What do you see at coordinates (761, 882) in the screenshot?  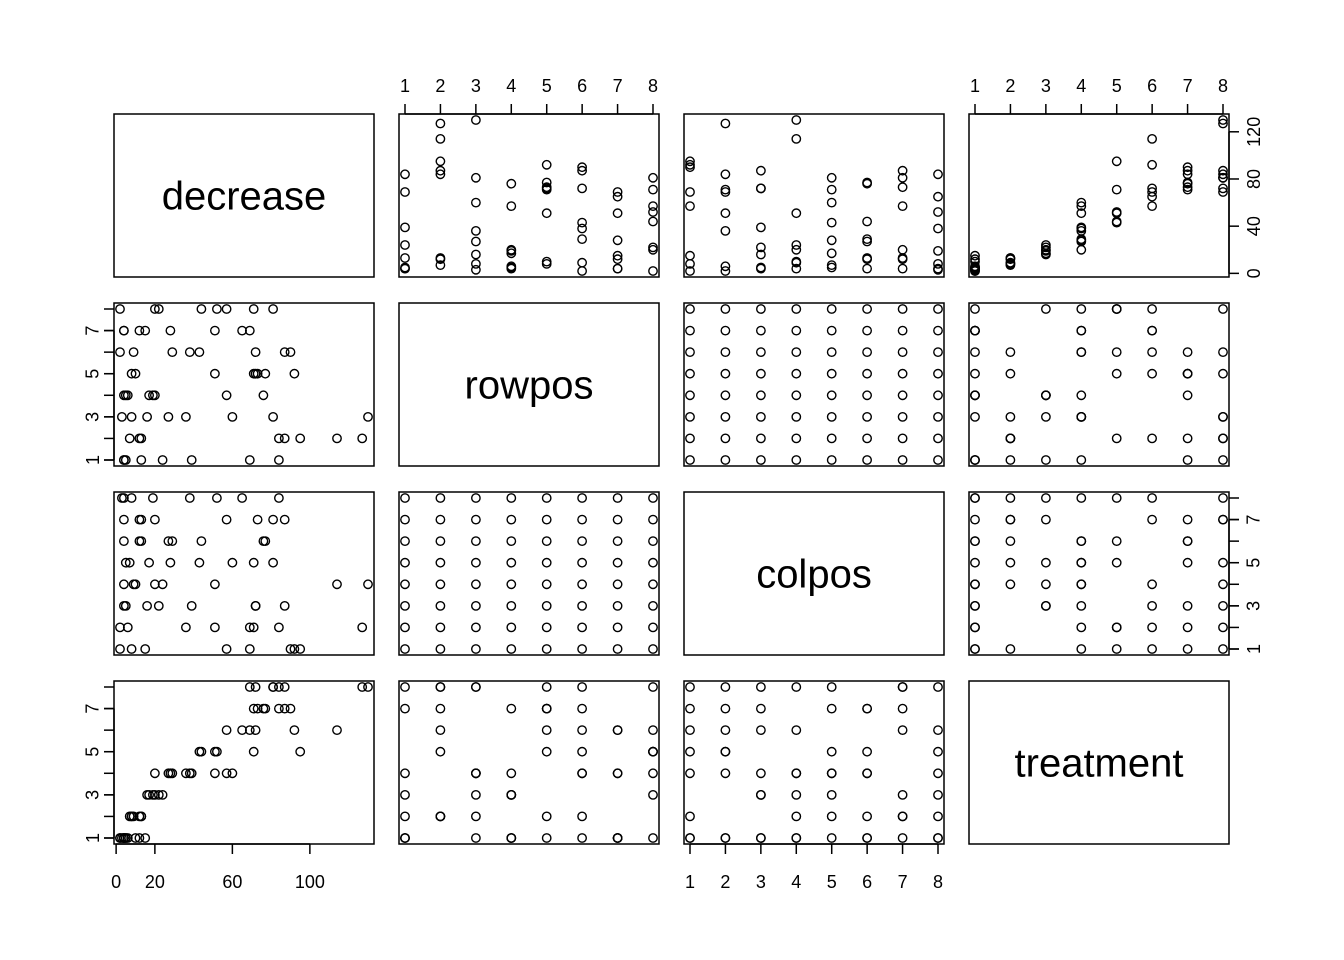 I see `bottom-axis-colpos-tick-label-2: 3` at bounding box center [761, 882].